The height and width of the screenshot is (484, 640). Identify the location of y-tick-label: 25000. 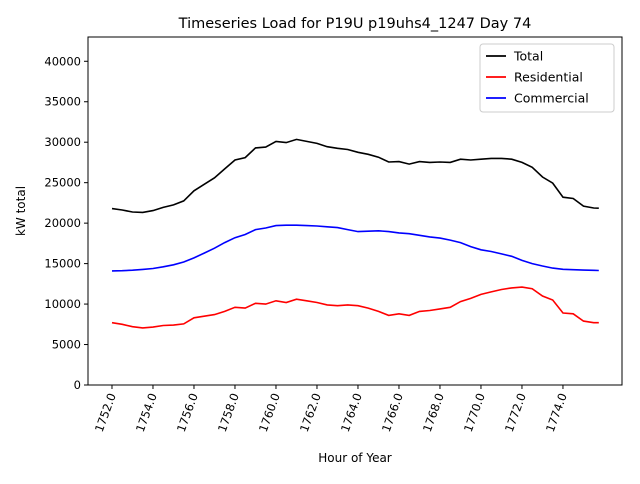
(62, 183).